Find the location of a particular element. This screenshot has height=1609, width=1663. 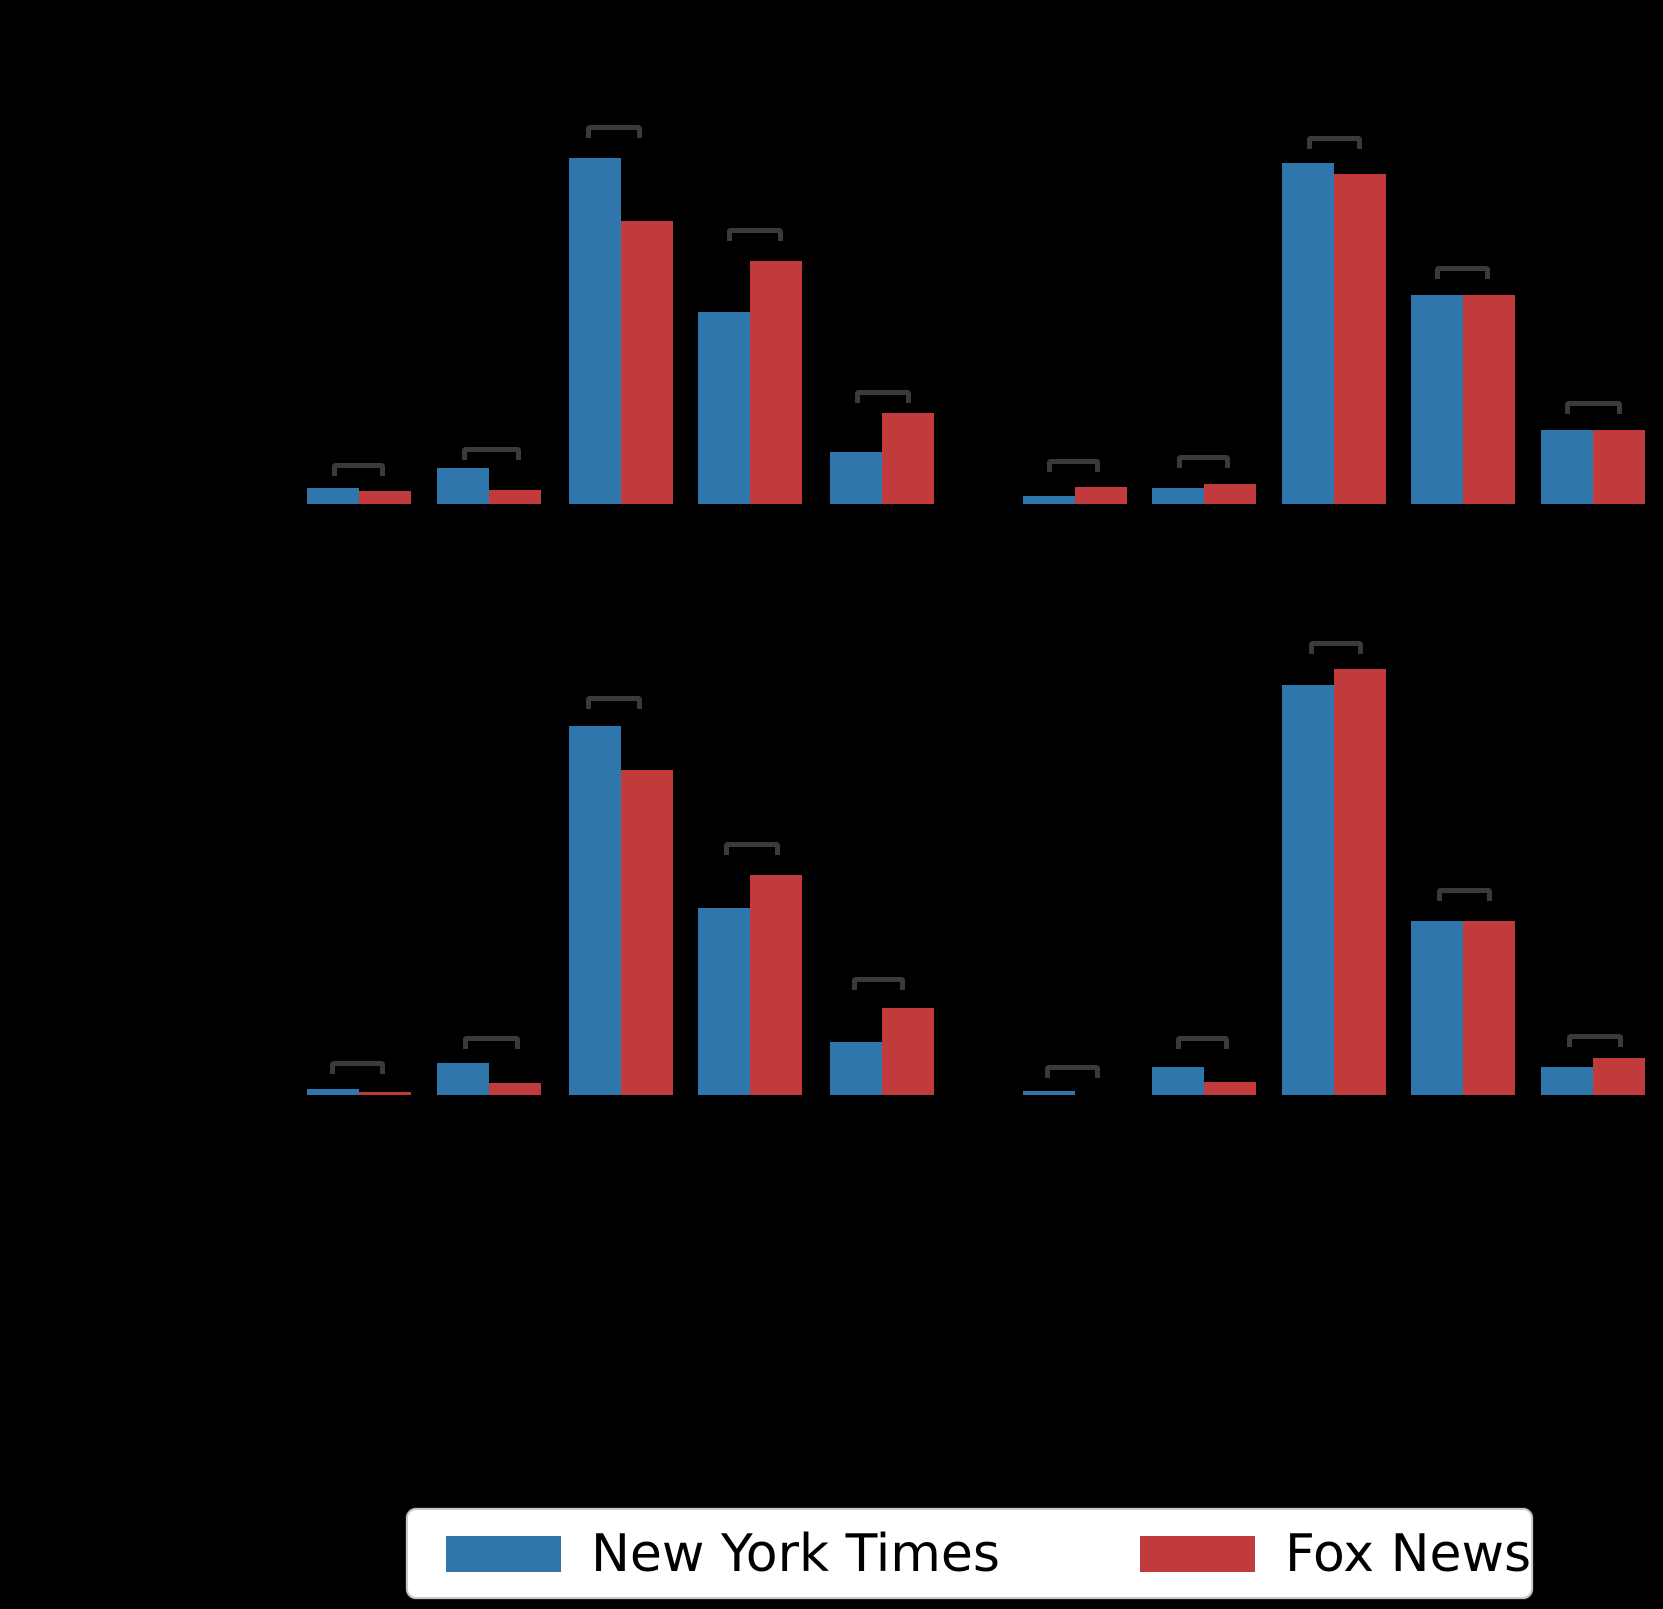

legend-item-fox-news: Fox News is located at coordinates (1335, 1554).